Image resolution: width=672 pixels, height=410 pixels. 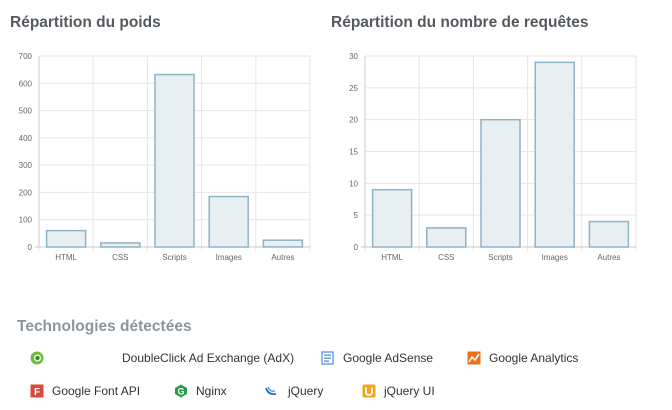 I want to click on tech-item-jquery-ui: jQuery UI, so click(x=398, y=391).